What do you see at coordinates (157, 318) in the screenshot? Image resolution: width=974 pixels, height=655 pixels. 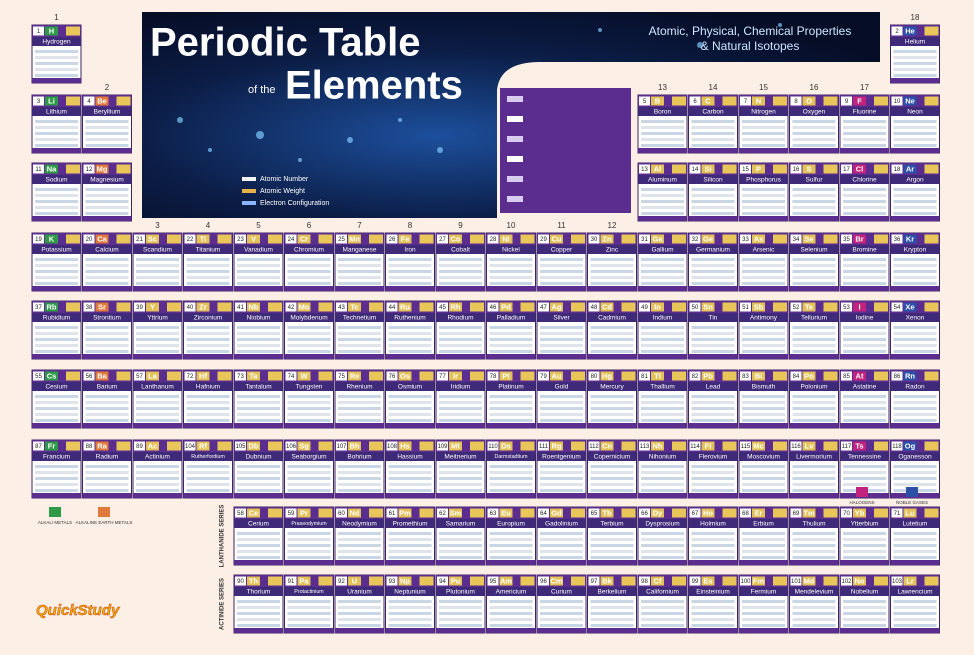 I see `element-name: Yttrium` at bounding box center [157, 318].